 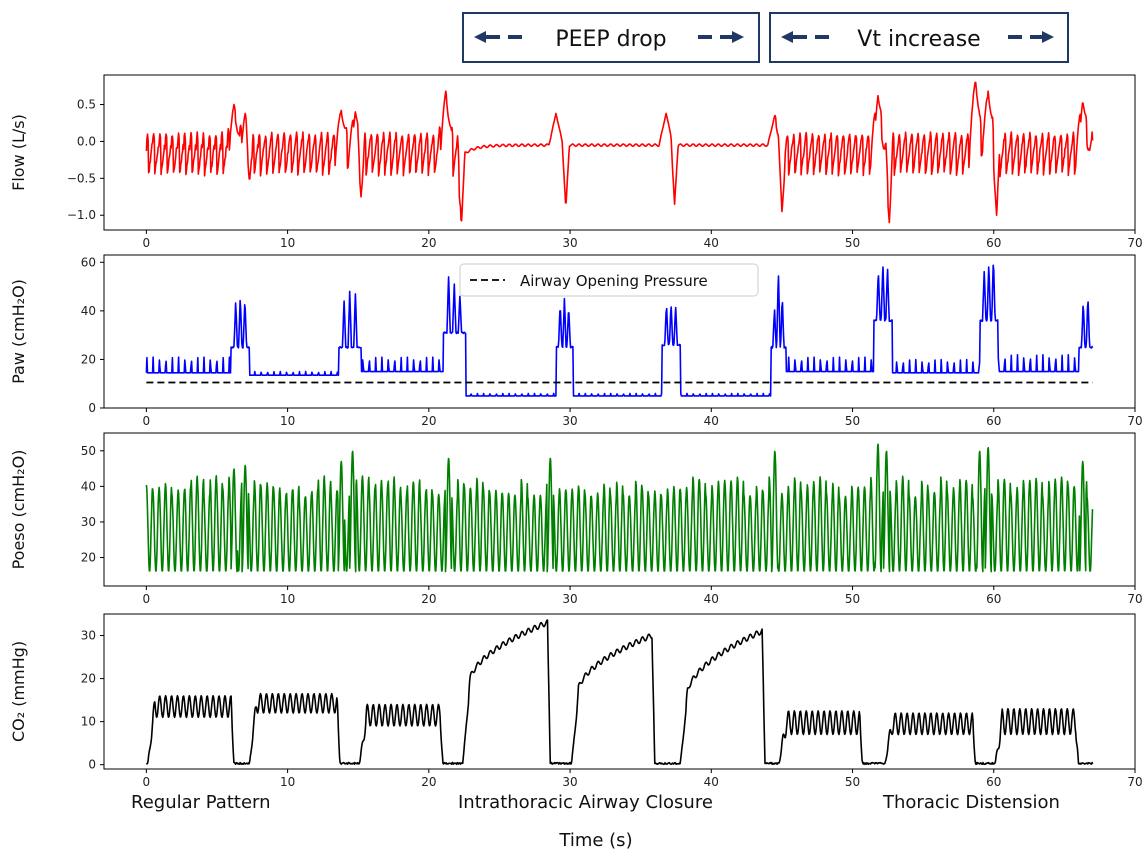 What do you see at coordinates (852, 421) in the screenshot?
I see `paw-xtick-label: 50` at bounding box center [852, 421].